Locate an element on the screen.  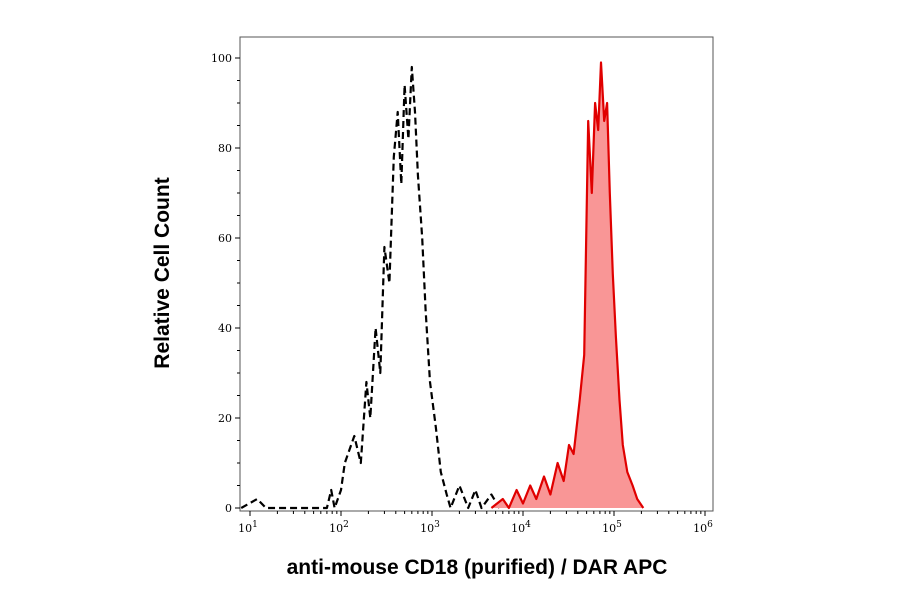
x-tick-exponent: 6 is located at coordinates (710, 525).